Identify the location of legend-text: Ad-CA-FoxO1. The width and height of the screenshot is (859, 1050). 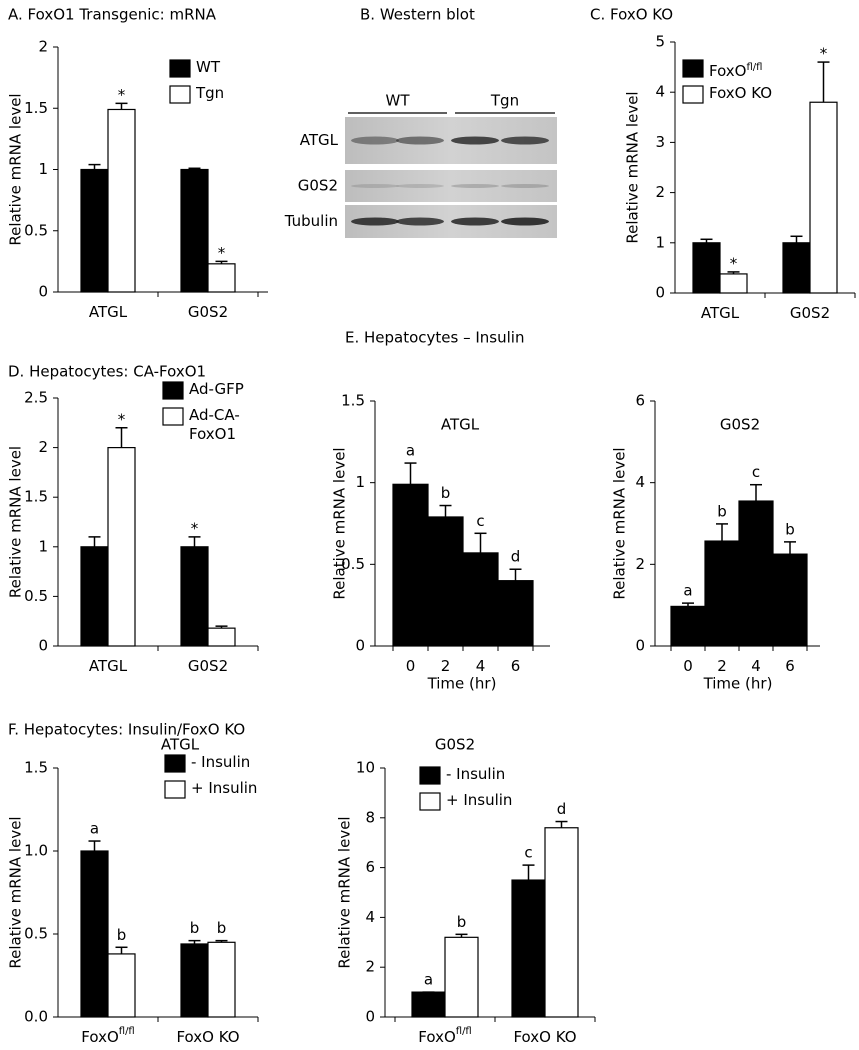
(220, 425).